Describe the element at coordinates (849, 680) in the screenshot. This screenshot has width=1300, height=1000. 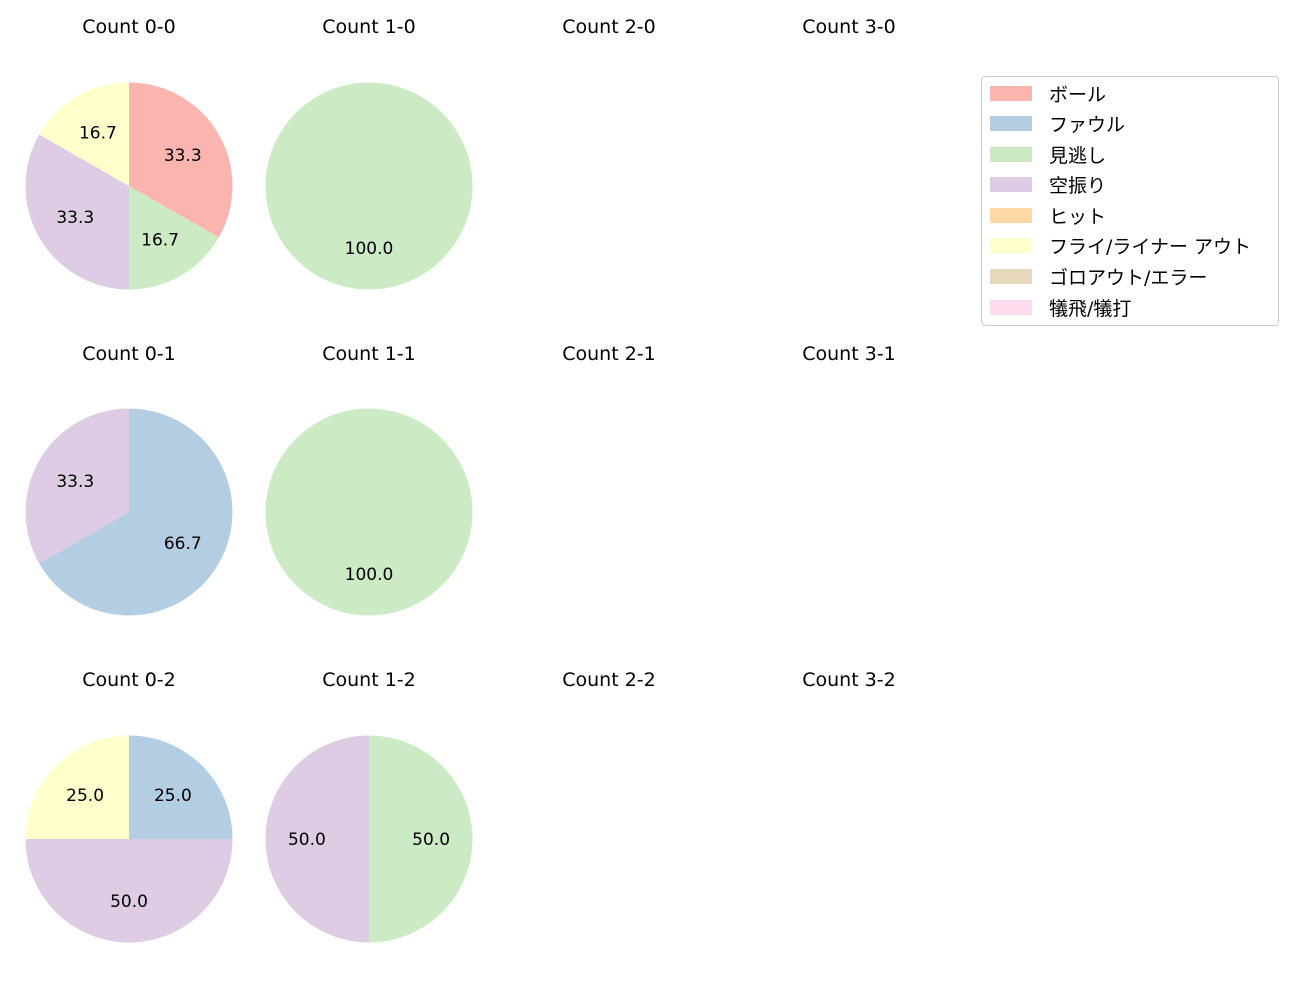
I see `panel-title-3-2: Count 3-2` at that location.